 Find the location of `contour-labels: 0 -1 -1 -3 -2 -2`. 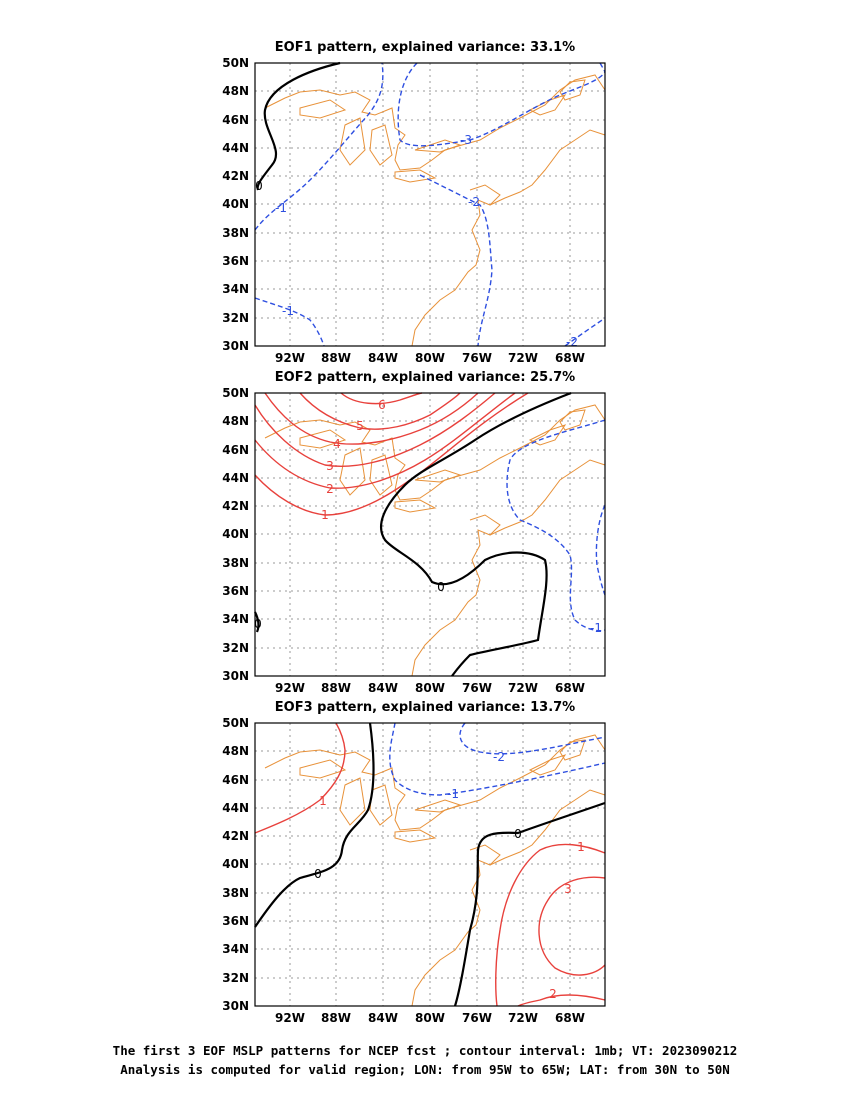

contour-labels: 0 -1 -1 -3 -2 -2 is located at coordinates (416, 241).